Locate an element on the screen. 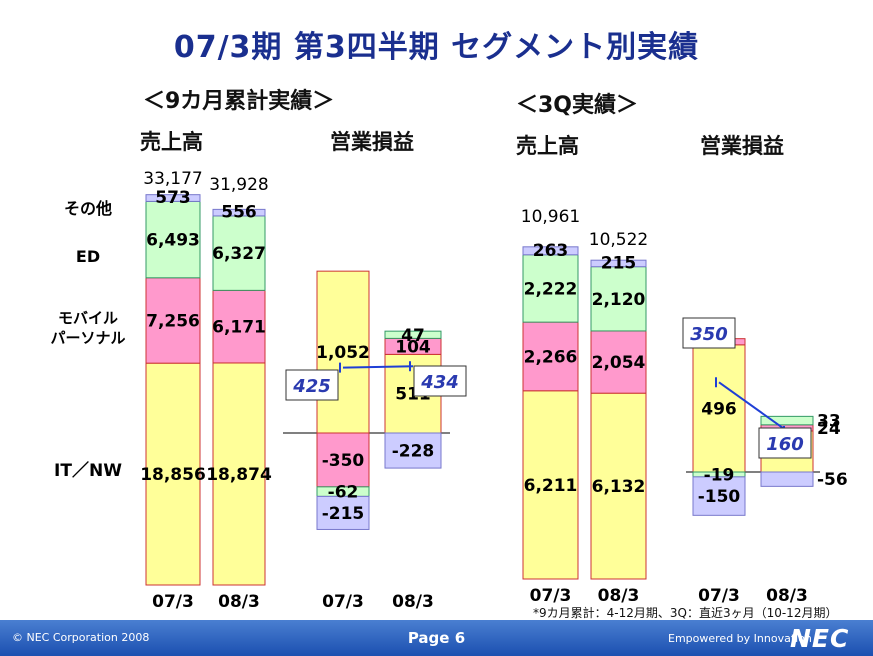  data-label-itnw: 6,132 is located at coordinates (619, 487).